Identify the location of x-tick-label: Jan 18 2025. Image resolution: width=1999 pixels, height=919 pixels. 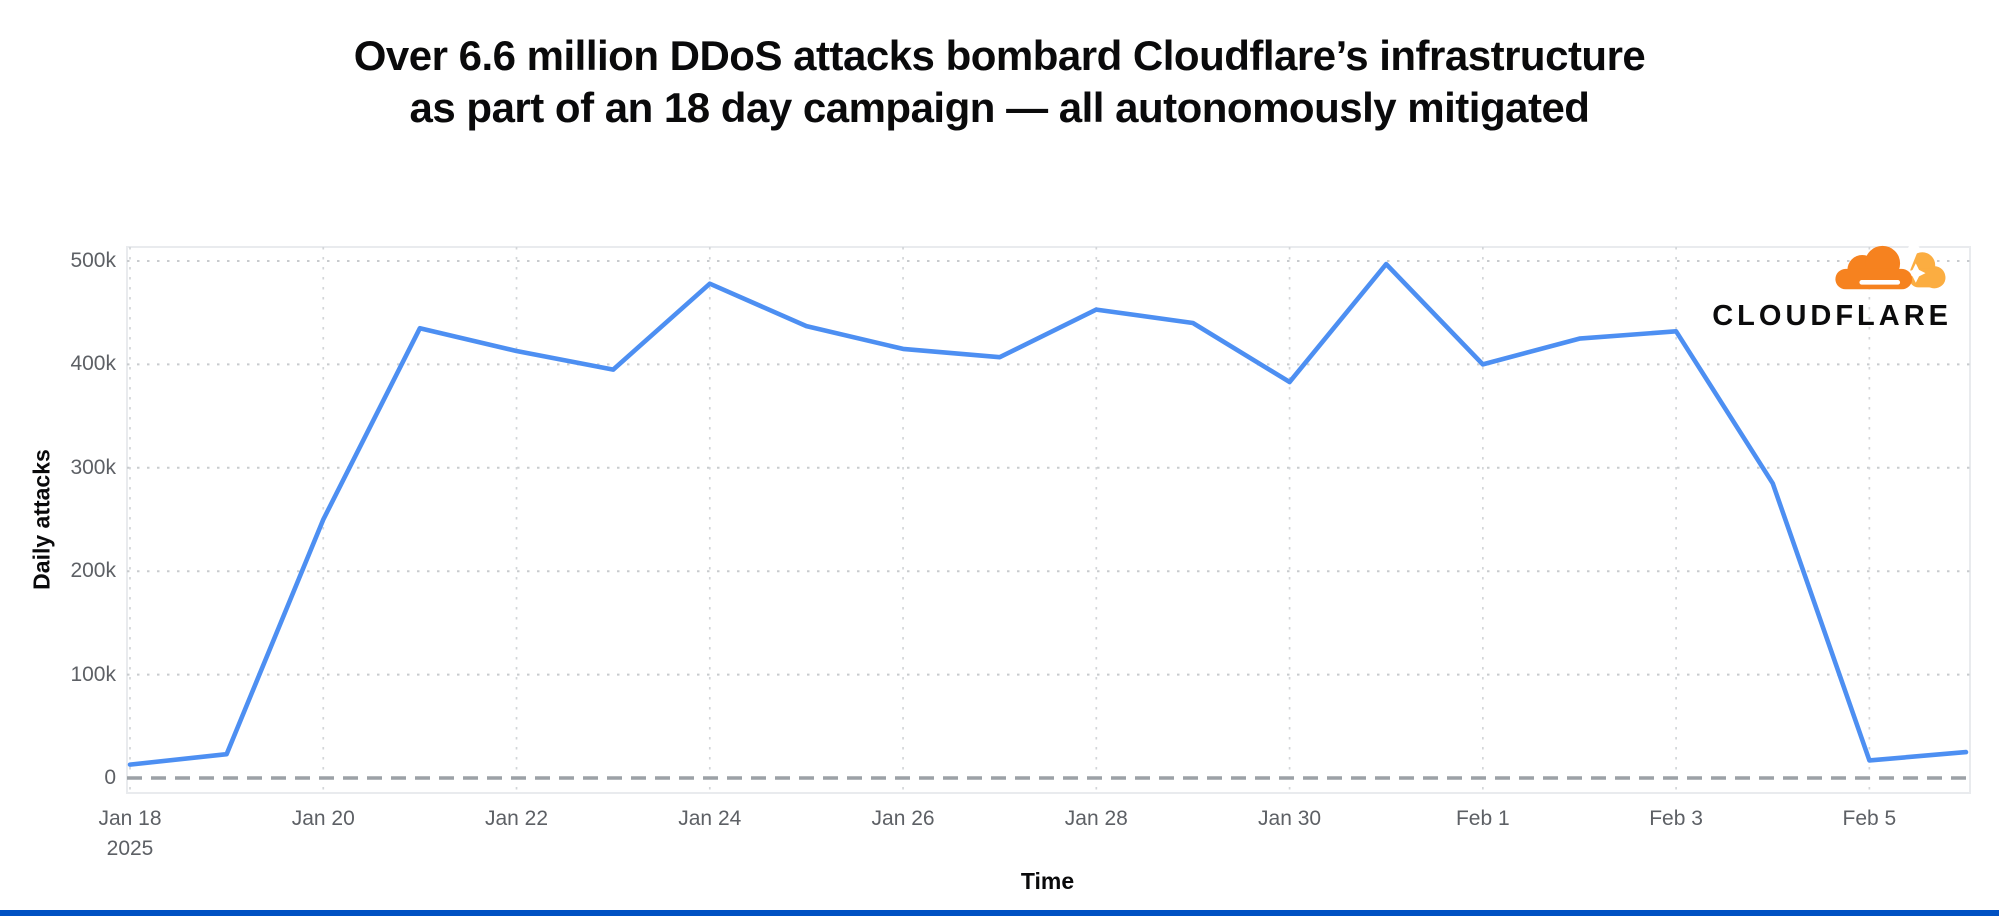
(130, 833).